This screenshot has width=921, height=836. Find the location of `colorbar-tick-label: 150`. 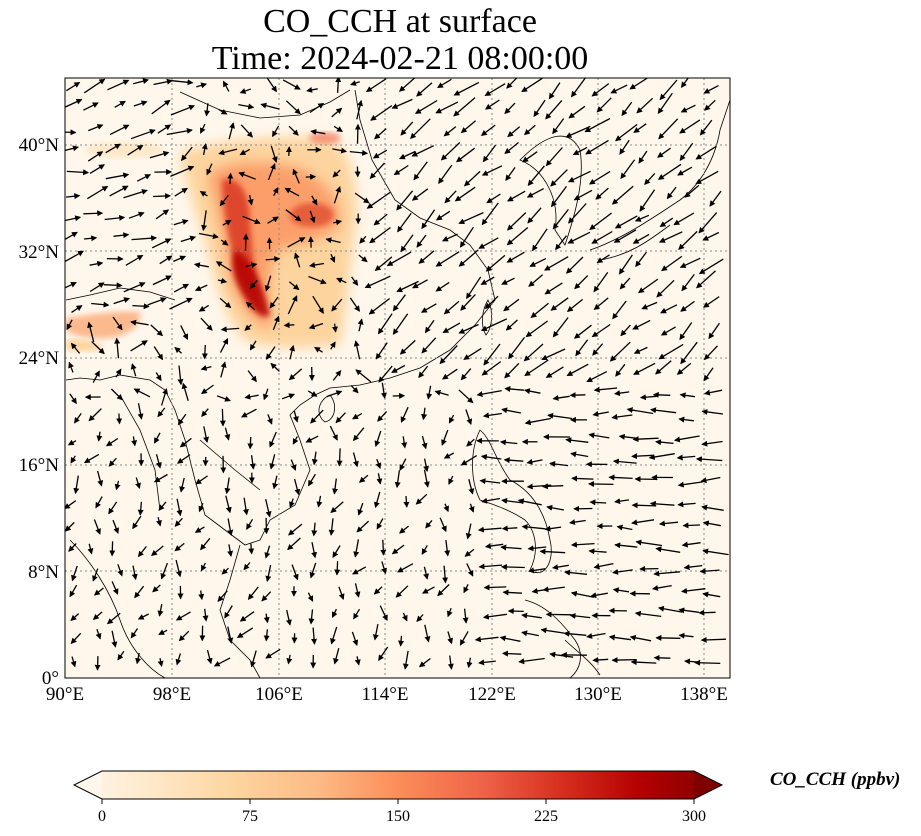

colorbar-tick-label: 150 is located at coordinates (398, 816).